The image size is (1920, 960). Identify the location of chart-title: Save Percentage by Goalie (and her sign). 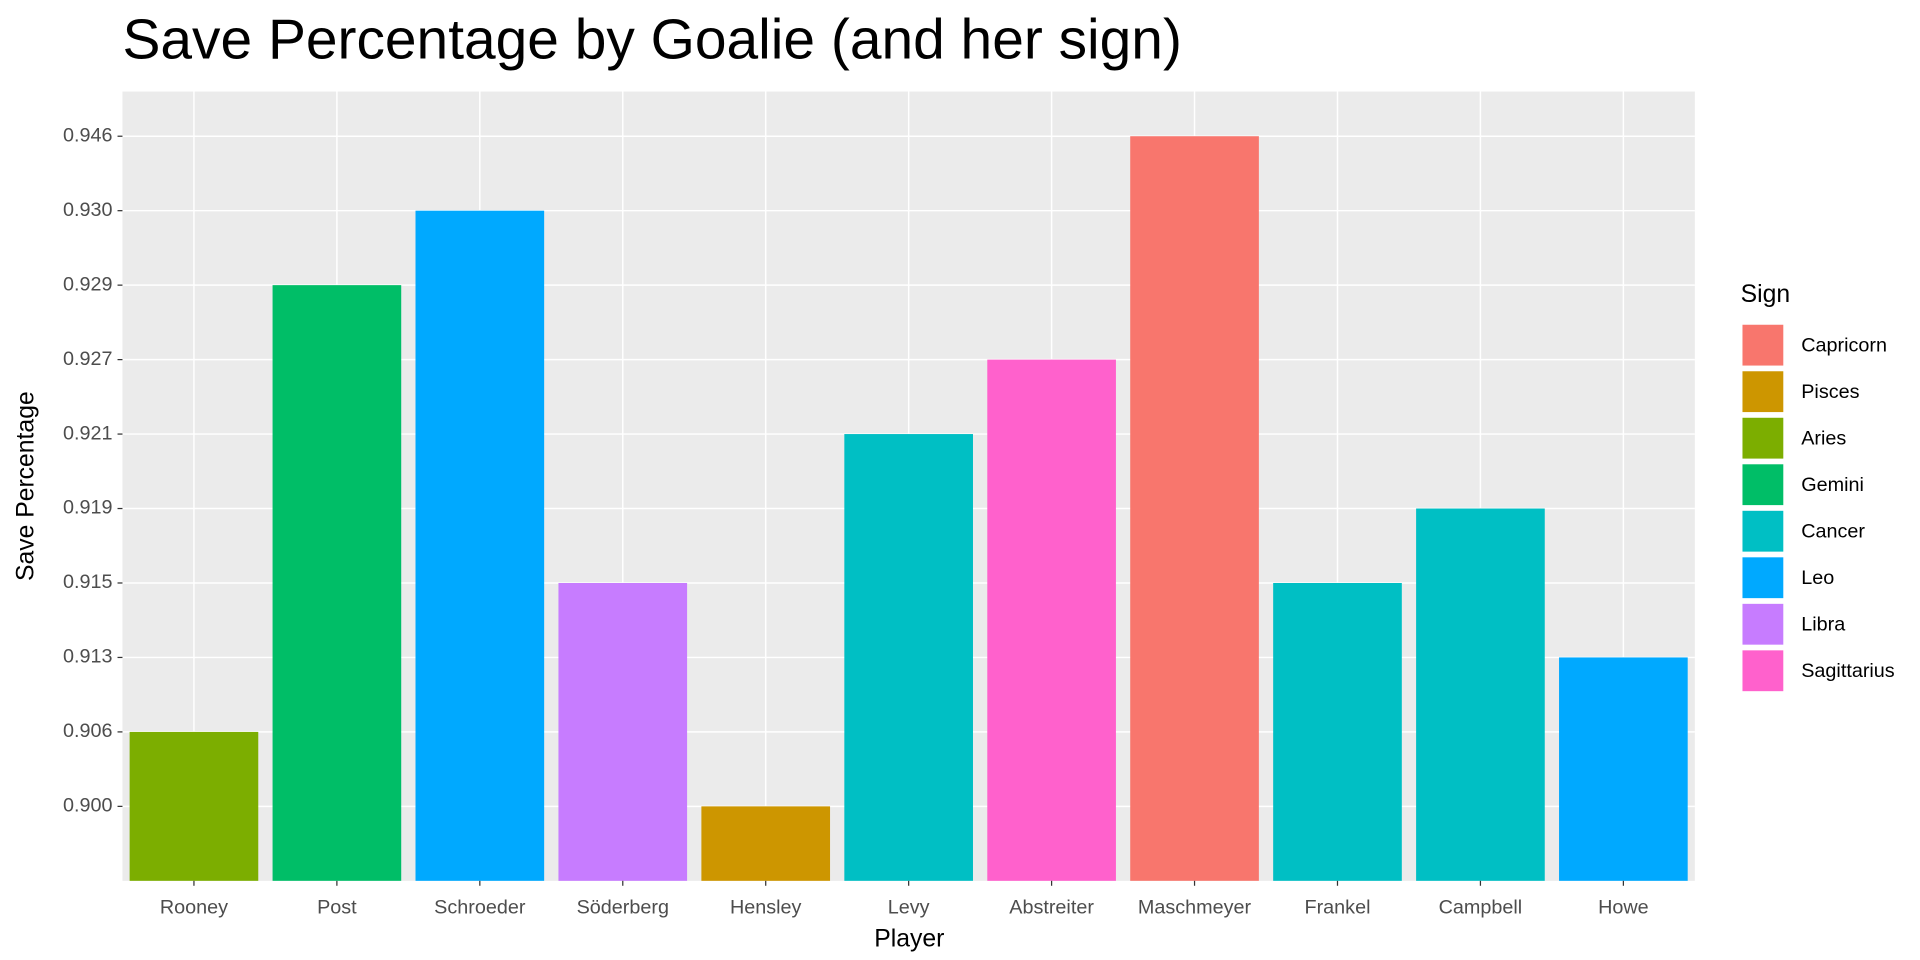
(651, 39).